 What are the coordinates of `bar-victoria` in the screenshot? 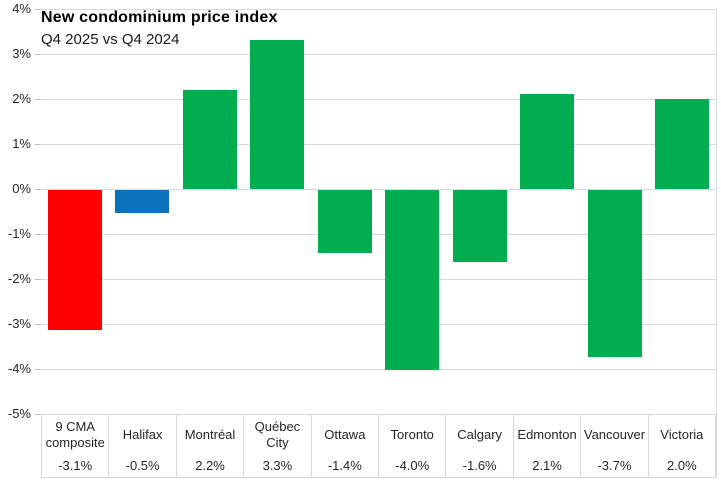 It's located at (682, 144).